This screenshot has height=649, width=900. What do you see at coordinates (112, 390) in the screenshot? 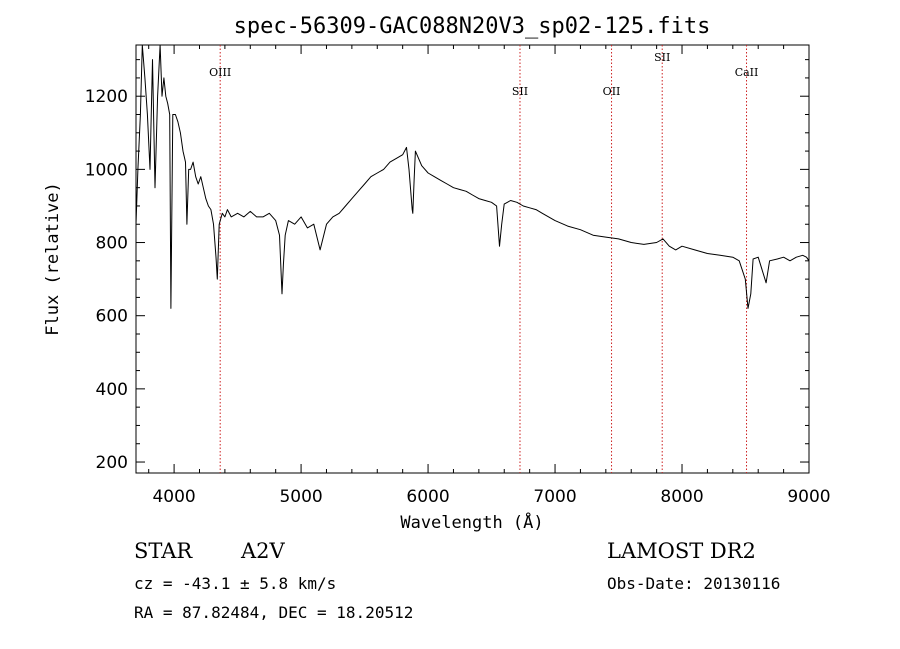
I see `y-tick-label: 400` at bounding box center [112, 390].